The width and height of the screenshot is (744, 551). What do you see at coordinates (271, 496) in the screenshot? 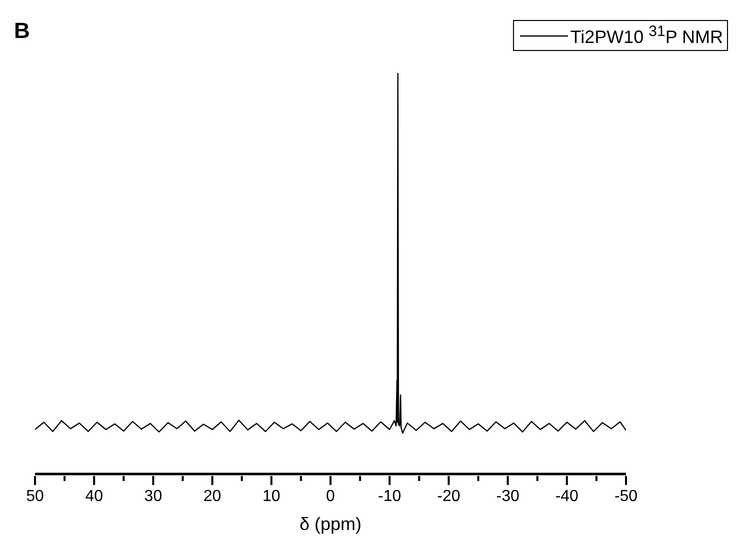
I see `x-tick-label: 10` at bounding box center [271, 496].